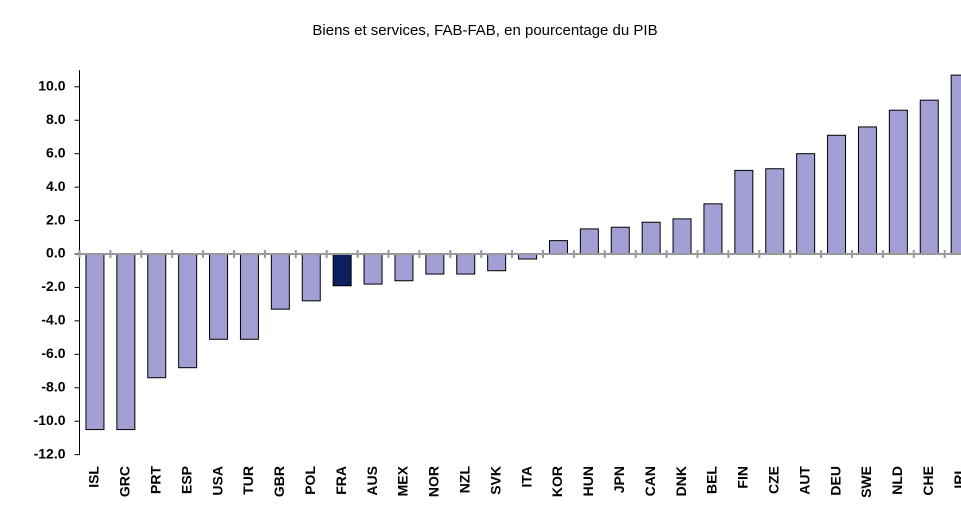 The height and width of the screenshot is (509, 961). Describe the element at coordinates (650, 481) in the screenshot. I see `x-tick-label: CAN` at that location.